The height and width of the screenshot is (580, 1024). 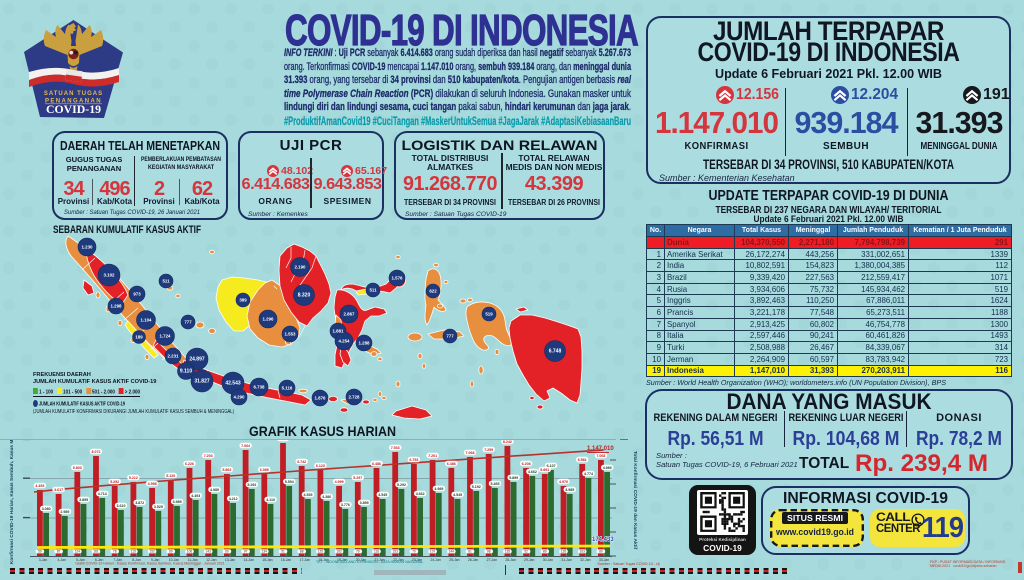 What do you see at coordinates (302, 552) in the screenshot?
I see `svg-text: 88` at bounding box center [302, 552].